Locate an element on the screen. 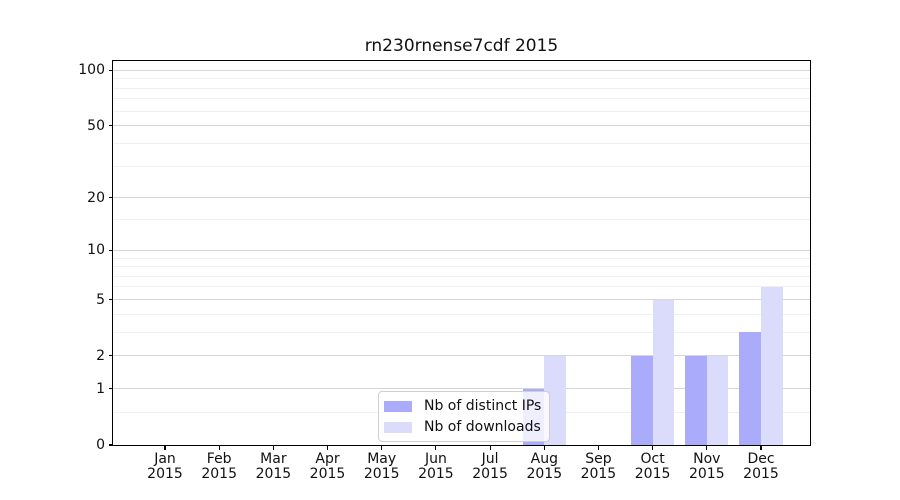 The width and height of the screenshot is (900, 500). x-tick-label-month: Sep is located at coordinates (598, 459).